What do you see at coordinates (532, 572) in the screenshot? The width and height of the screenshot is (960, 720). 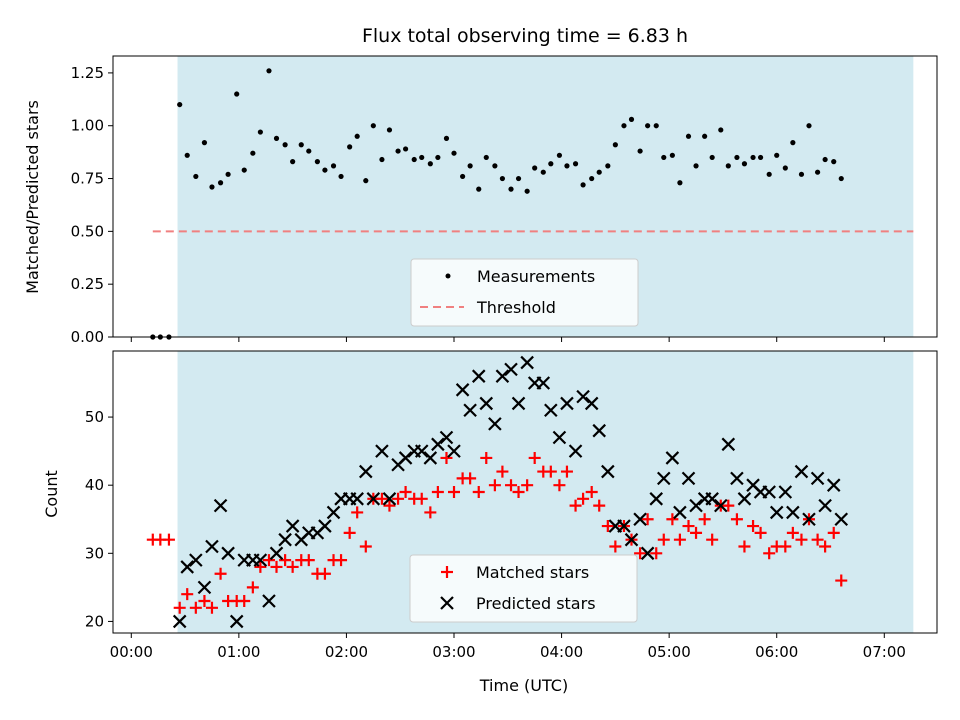 I see `matched-stars-legend-label: Matched stars` at bounding box center [532, 572].